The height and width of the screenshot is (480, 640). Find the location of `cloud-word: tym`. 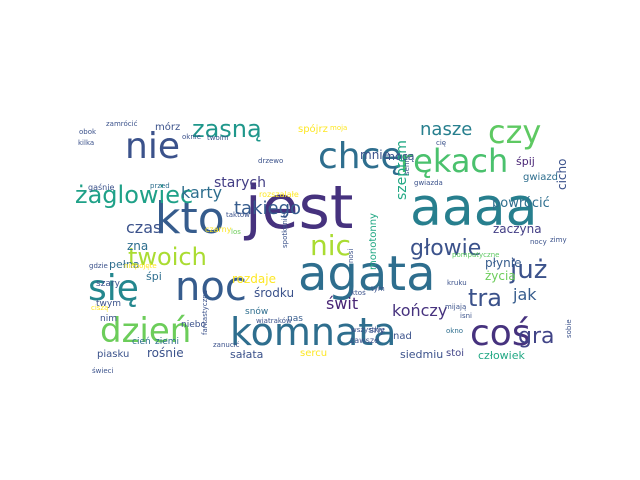

cloud-word: tym is located at coordinates (378, 289).